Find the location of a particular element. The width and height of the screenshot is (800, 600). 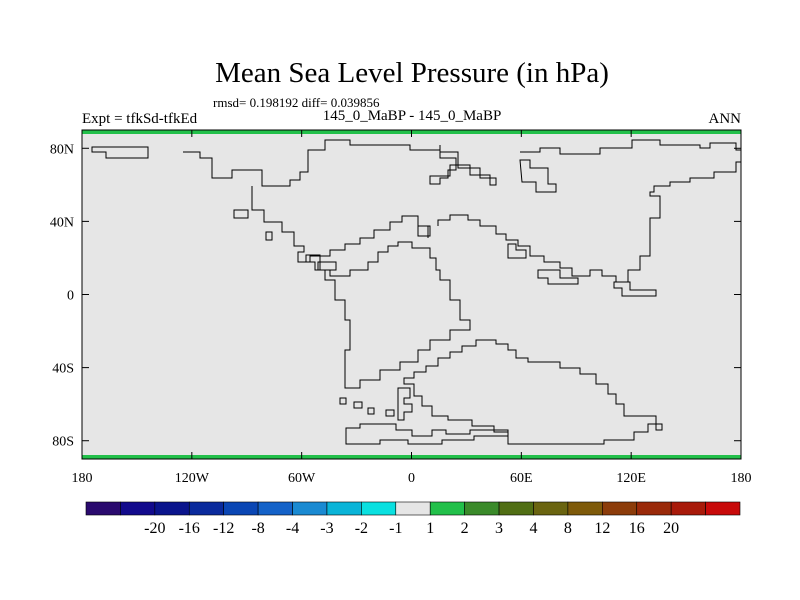

experiment-label: Expt = tfkSd-tfkEd is located at coordinates (140, 119).